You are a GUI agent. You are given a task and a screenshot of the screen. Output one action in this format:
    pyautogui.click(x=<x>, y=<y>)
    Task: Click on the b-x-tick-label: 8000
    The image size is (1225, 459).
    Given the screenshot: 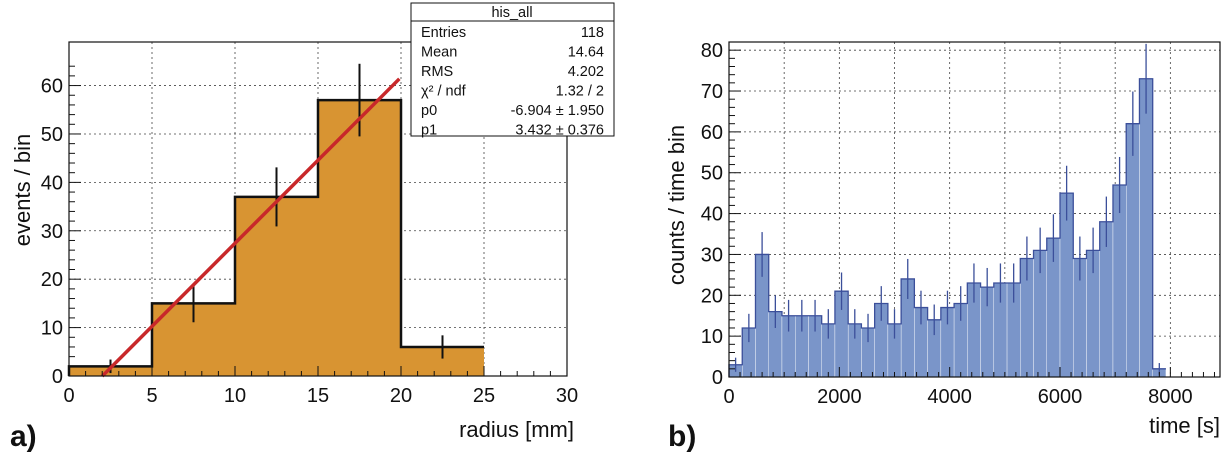 What is the action you would take?
    pyautogui.click(x=1170, y=397)
    